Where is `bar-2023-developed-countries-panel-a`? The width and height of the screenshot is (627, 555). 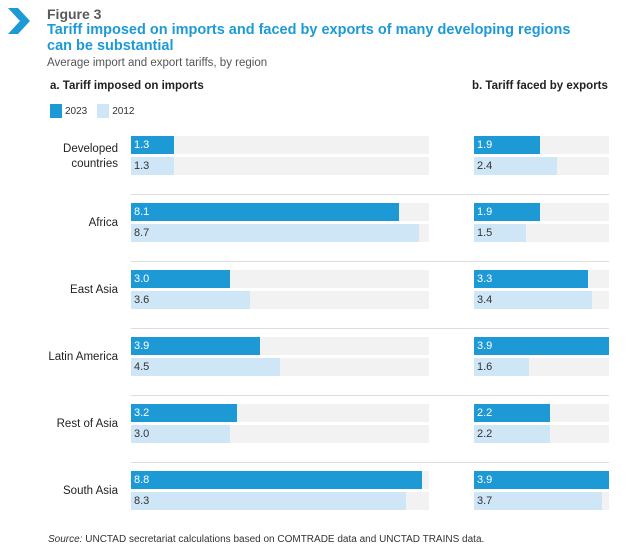 bar-2023-developed-countries-panel-a is located at coordinates (153, 145).